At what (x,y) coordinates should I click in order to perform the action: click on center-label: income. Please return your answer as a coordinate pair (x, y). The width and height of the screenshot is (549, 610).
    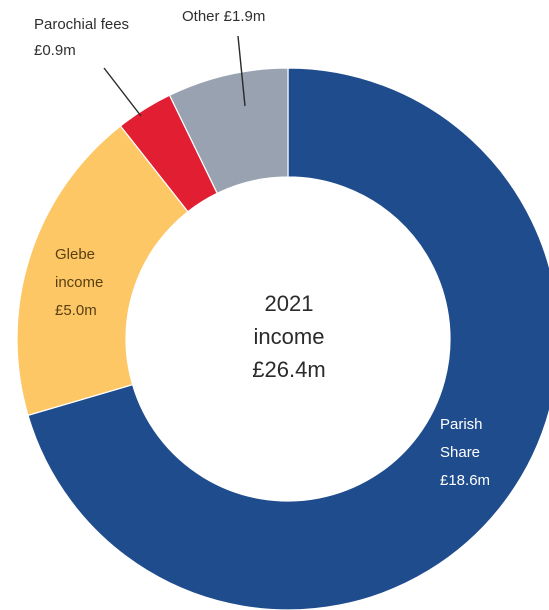
    Looking at the image, I should click on (289, 336).